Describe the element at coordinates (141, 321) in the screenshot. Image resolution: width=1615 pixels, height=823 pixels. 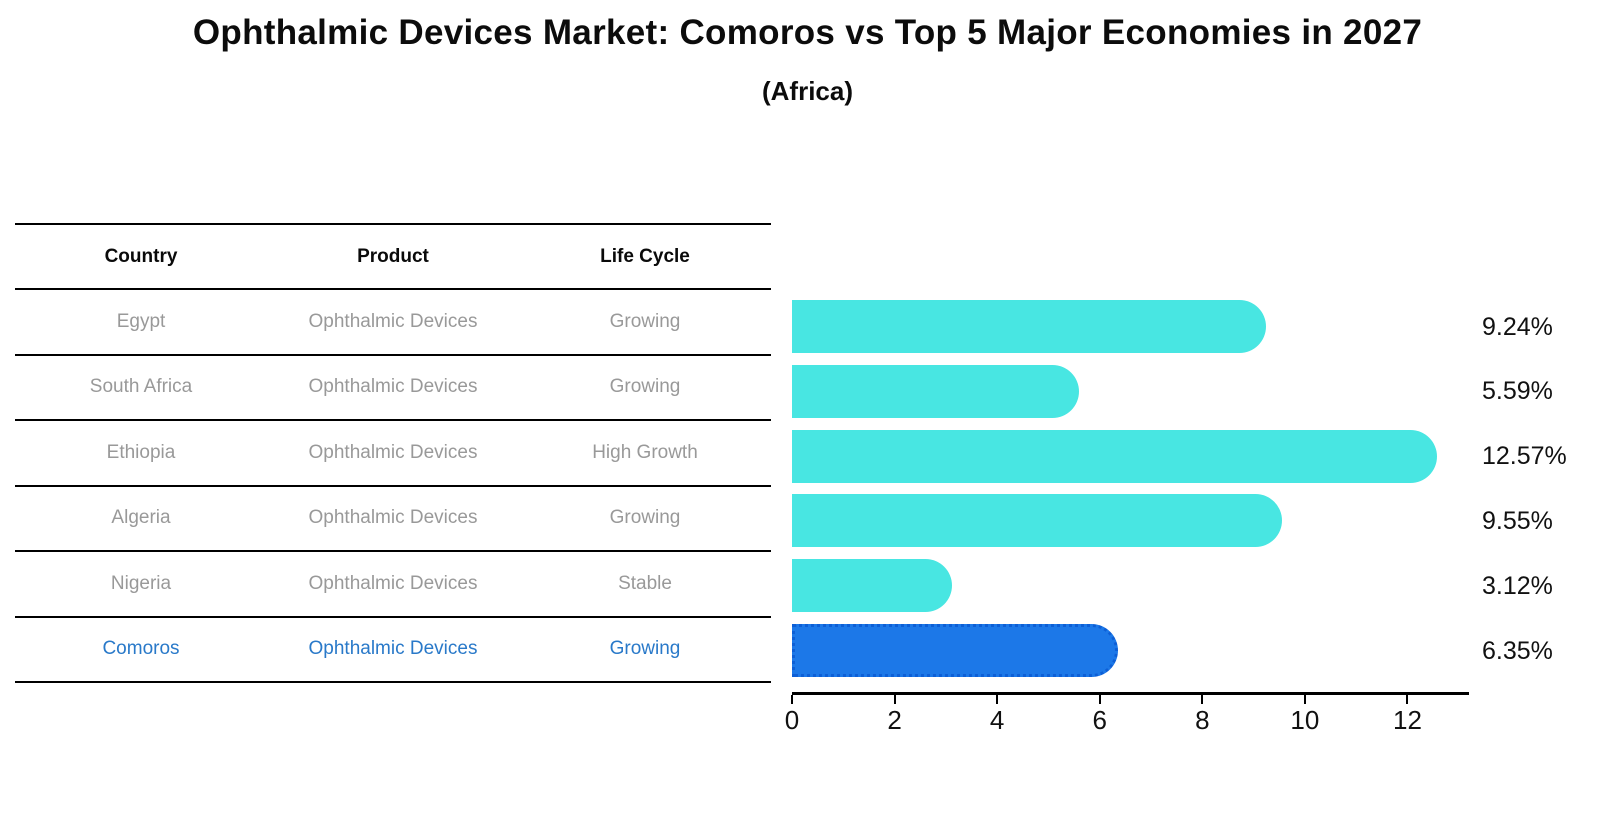
I see `cell-country: Egypt` at that location.